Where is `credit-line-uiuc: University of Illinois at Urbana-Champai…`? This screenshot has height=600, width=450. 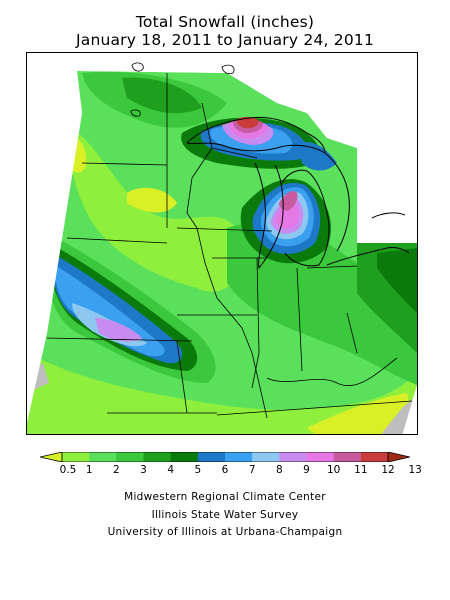
credit-line-uiuc: University of Illinois at Urbana-Champai… is located at coordinates (225, 532).